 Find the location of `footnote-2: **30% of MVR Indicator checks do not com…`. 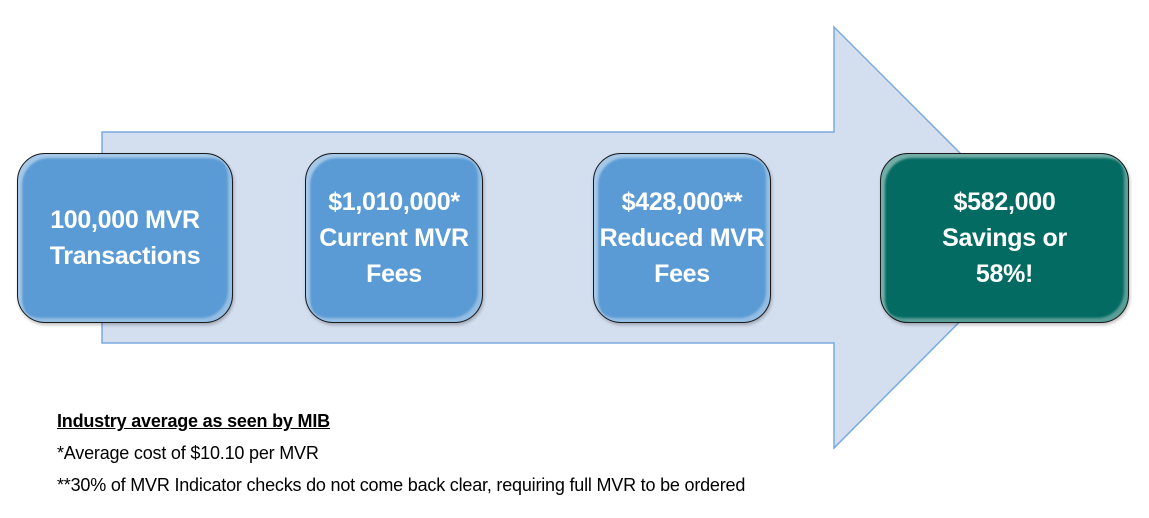

footnote-2: **30% of MVR Indicator checks do not com… is located at coordinates (401, 485).